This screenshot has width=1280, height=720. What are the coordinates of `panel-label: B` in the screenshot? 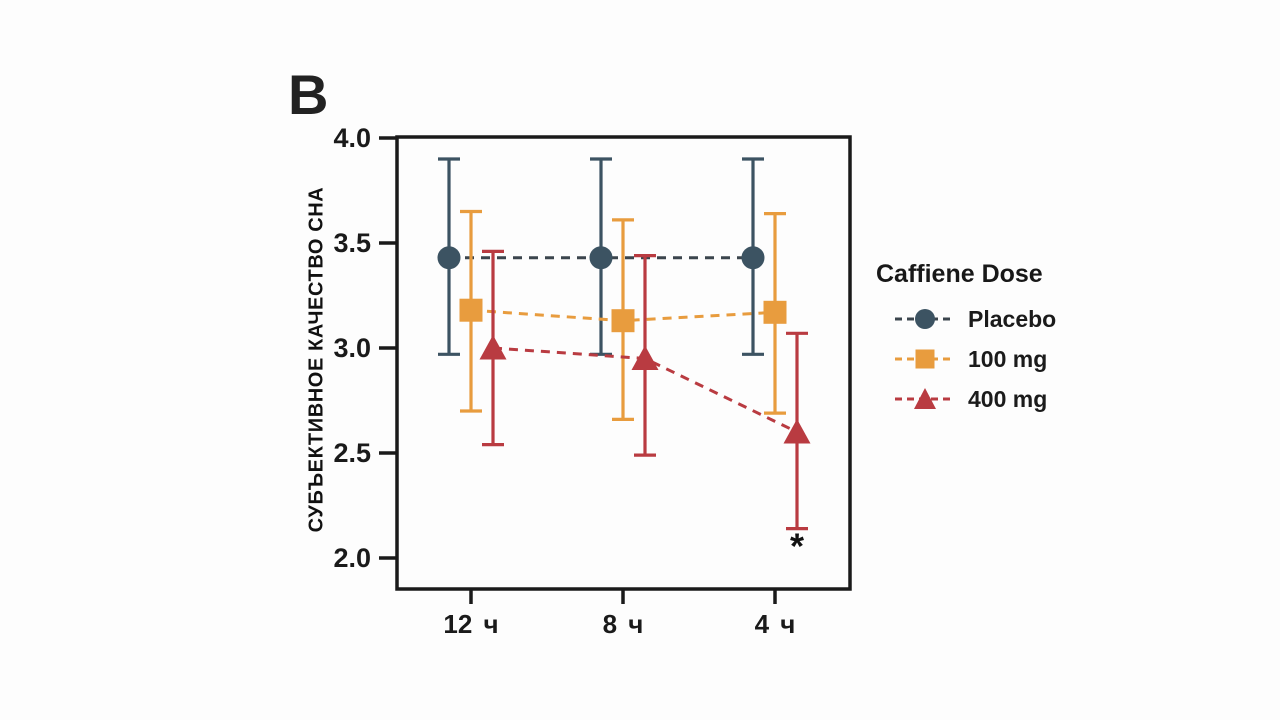 It's located at (309, 94).